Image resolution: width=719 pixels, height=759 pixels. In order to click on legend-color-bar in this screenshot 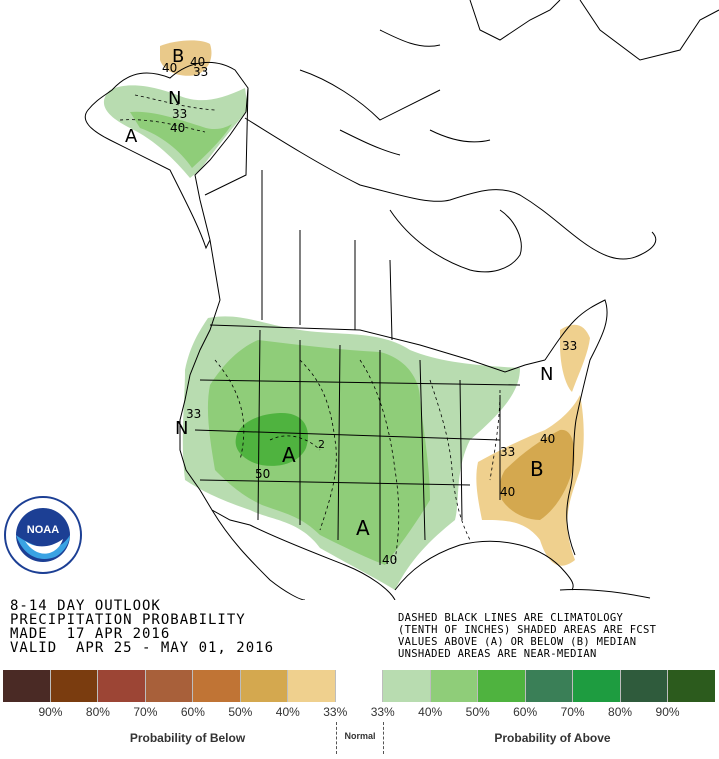, I will do `click(359, 686)`.